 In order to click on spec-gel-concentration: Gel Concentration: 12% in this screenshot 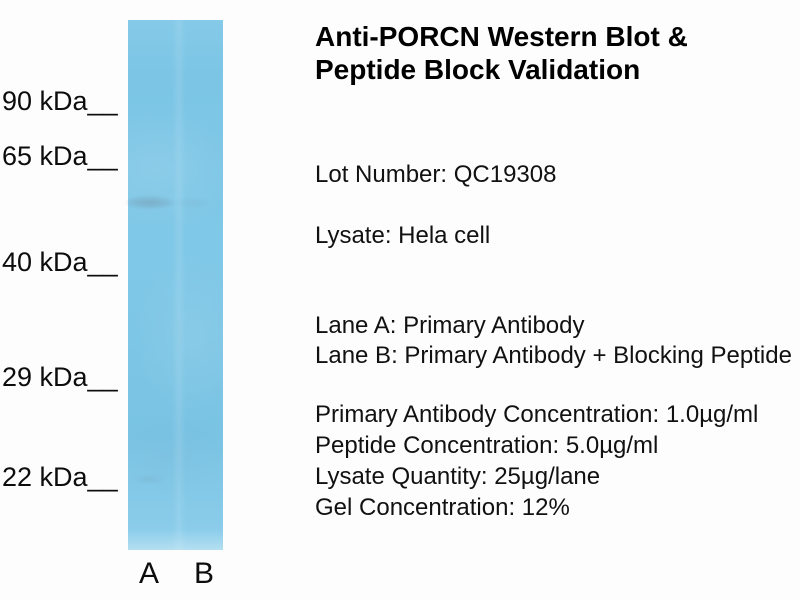, I will do `click(442, 507)`.